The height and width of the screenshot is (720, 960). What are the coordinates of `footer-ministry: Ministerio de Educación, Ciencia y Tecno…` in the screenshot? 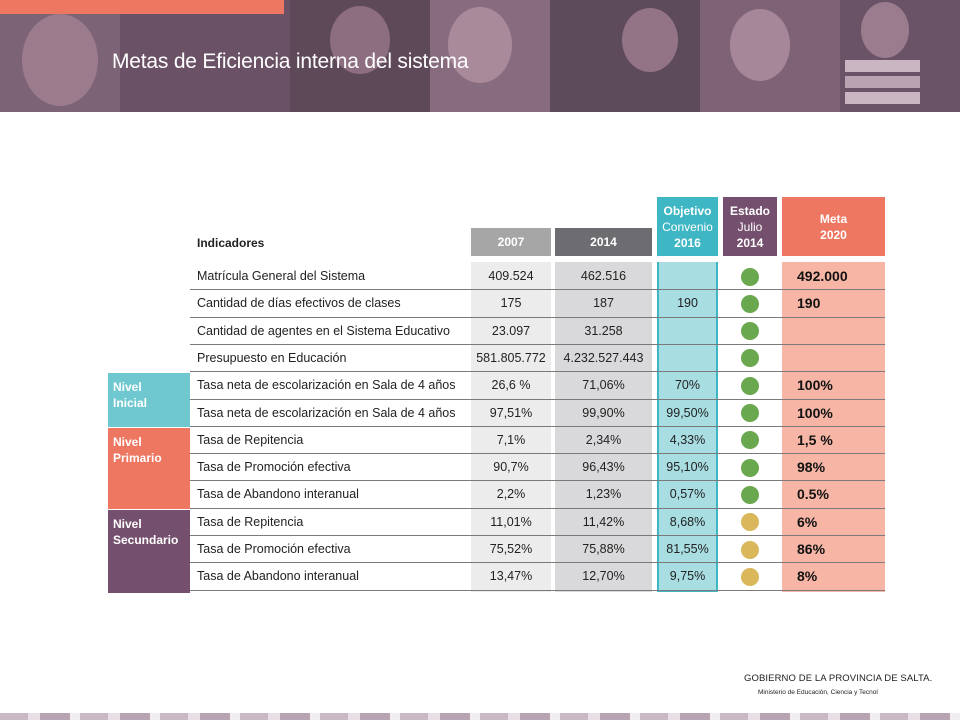 It's located at (818, 692).